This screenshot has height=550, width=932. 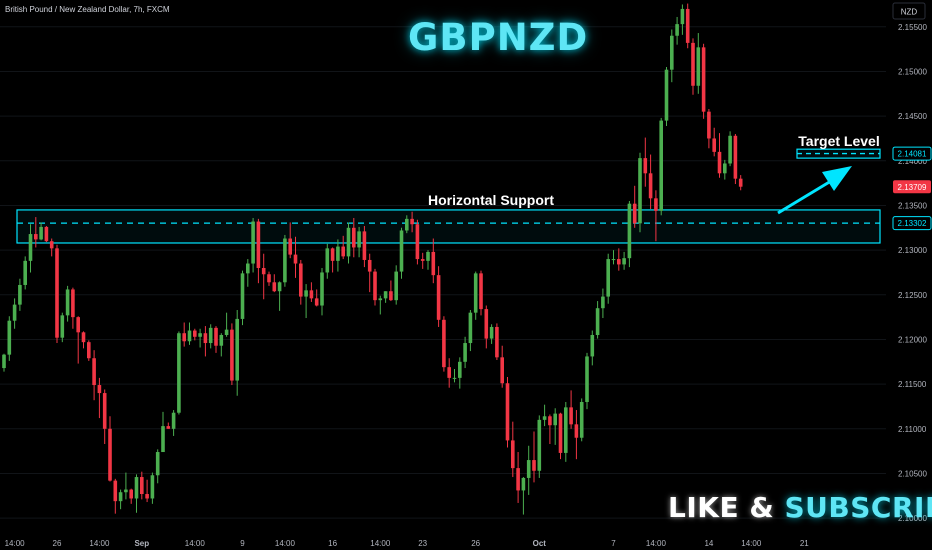 I want to click on price-tick-label: 2.14500, so click(x=912, y=116).